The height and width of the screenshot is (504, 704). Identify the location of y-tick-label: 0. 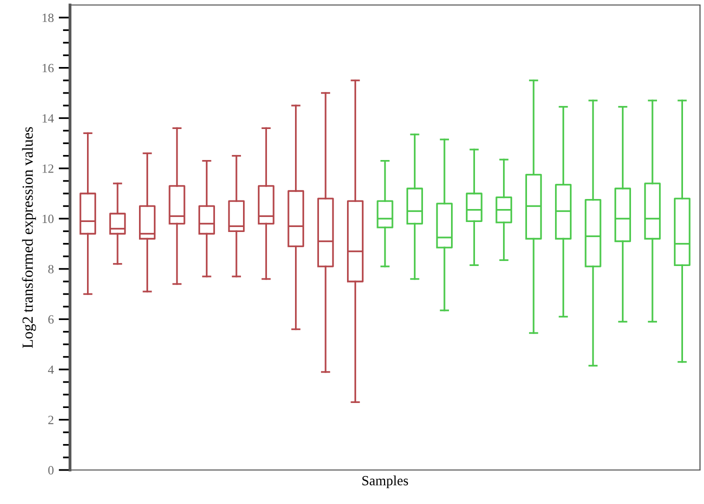
(51, 470).